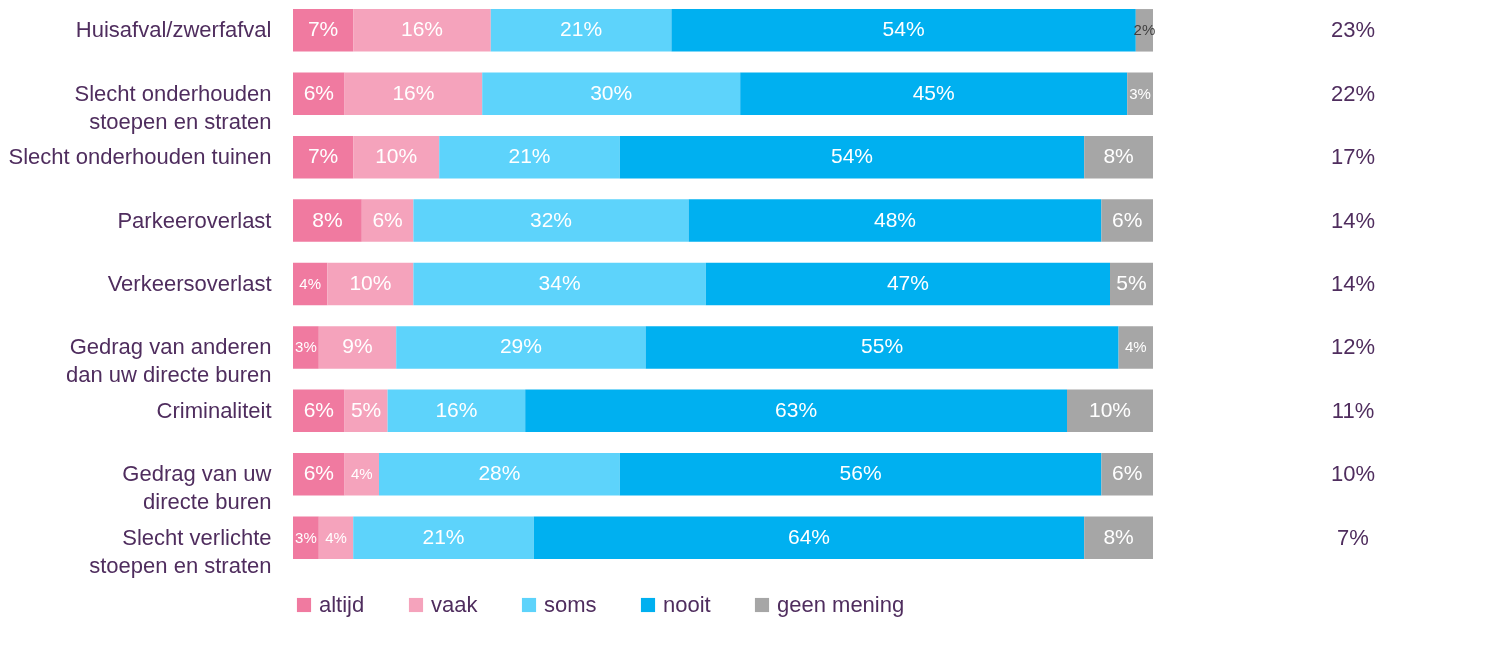 The image size is (1501, 669). Describe the element at coordinates (570, 604) in the screenshot. I see `legend-label: soms` at that location.